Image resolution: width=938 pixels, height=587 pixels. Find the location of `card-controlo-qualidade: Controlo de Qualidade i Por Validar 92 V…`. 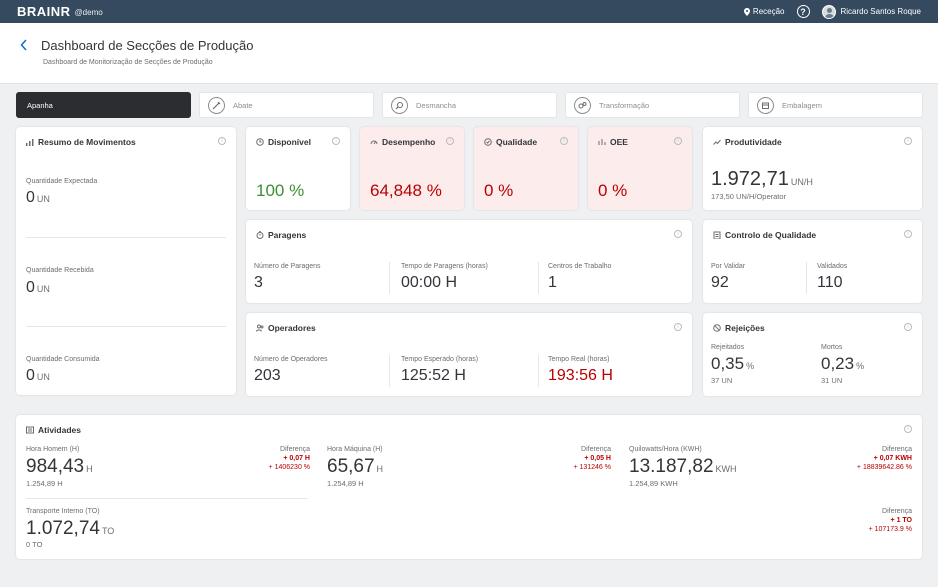

card-controlo-qualidade: Controlo de Qualidade i Por Validar 92 V… is located at coordinates (812, 261).